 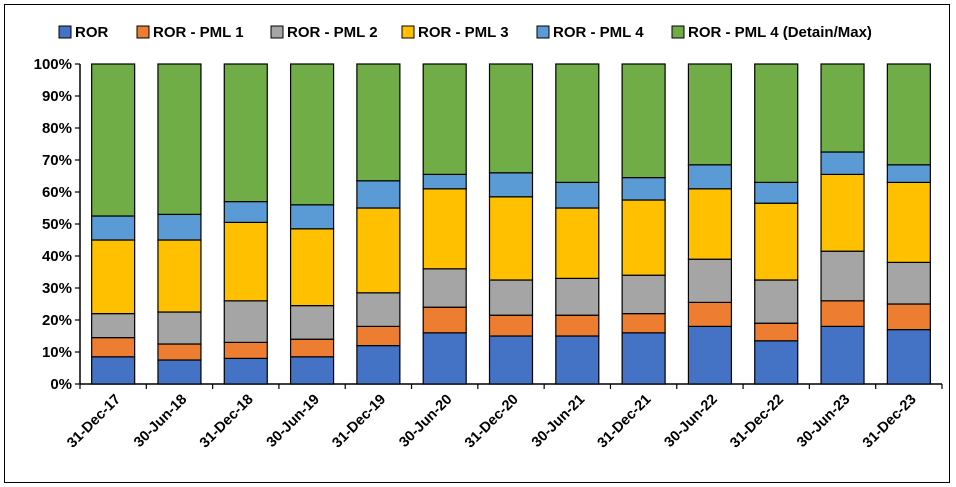 What do you see at coordinates (198, 32) in the screenshot?
I see `legend-label: ROR - PML 1` at bounding box center [198, 32].